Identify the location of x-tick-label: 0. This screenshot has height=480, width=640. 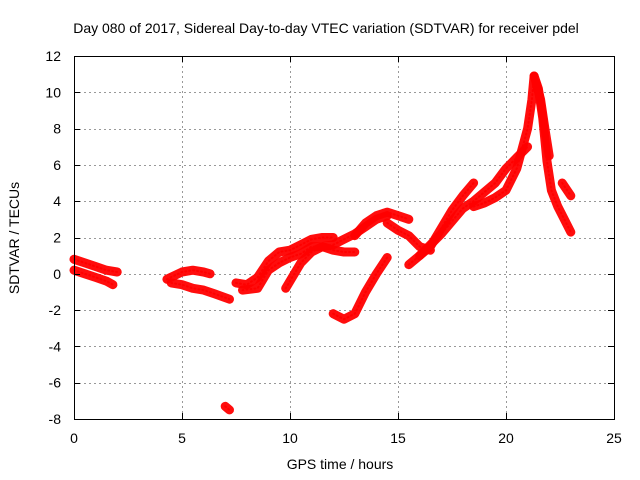
(74, 438).